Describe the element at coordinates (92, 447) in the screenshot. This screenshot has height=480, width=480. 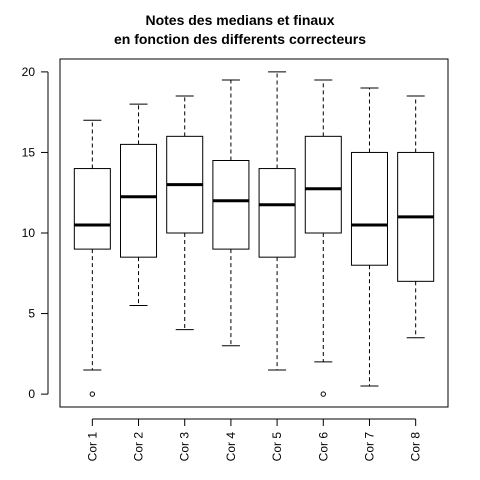
I see `x-tick-label: Cor 1` at that location.